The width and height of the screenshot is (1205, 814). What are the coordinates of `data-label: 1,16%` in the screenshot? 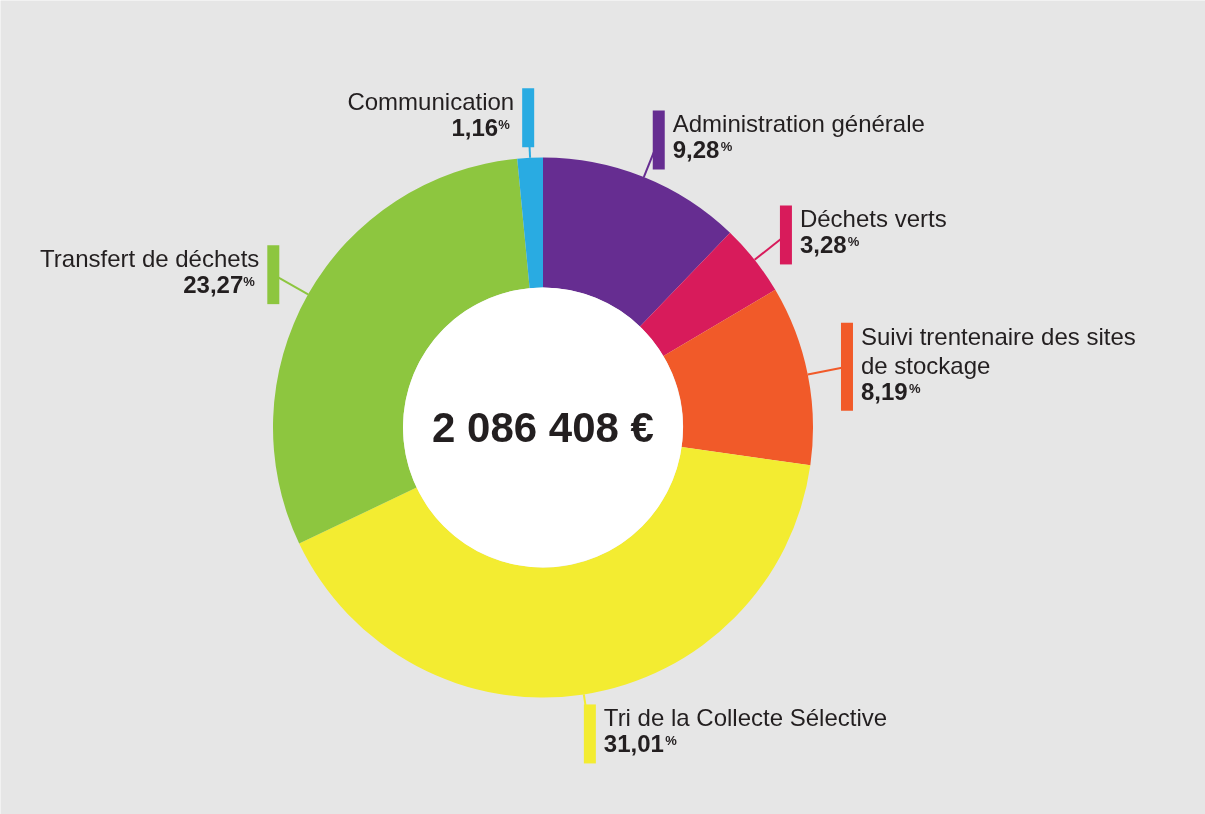 It's located at (481, 128).